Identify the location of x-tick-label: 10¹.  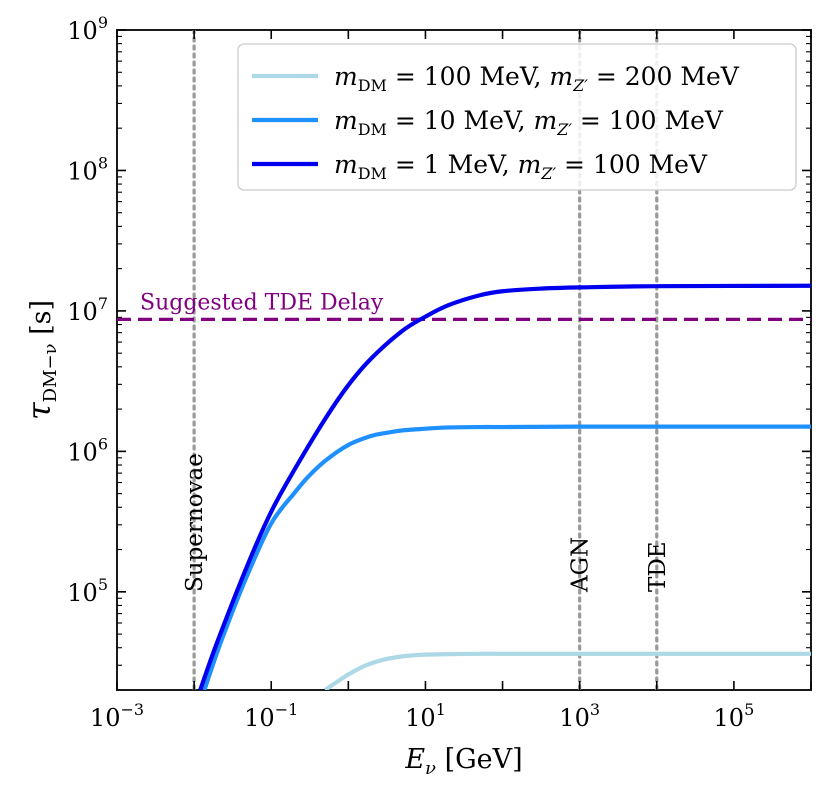
(425, 716).